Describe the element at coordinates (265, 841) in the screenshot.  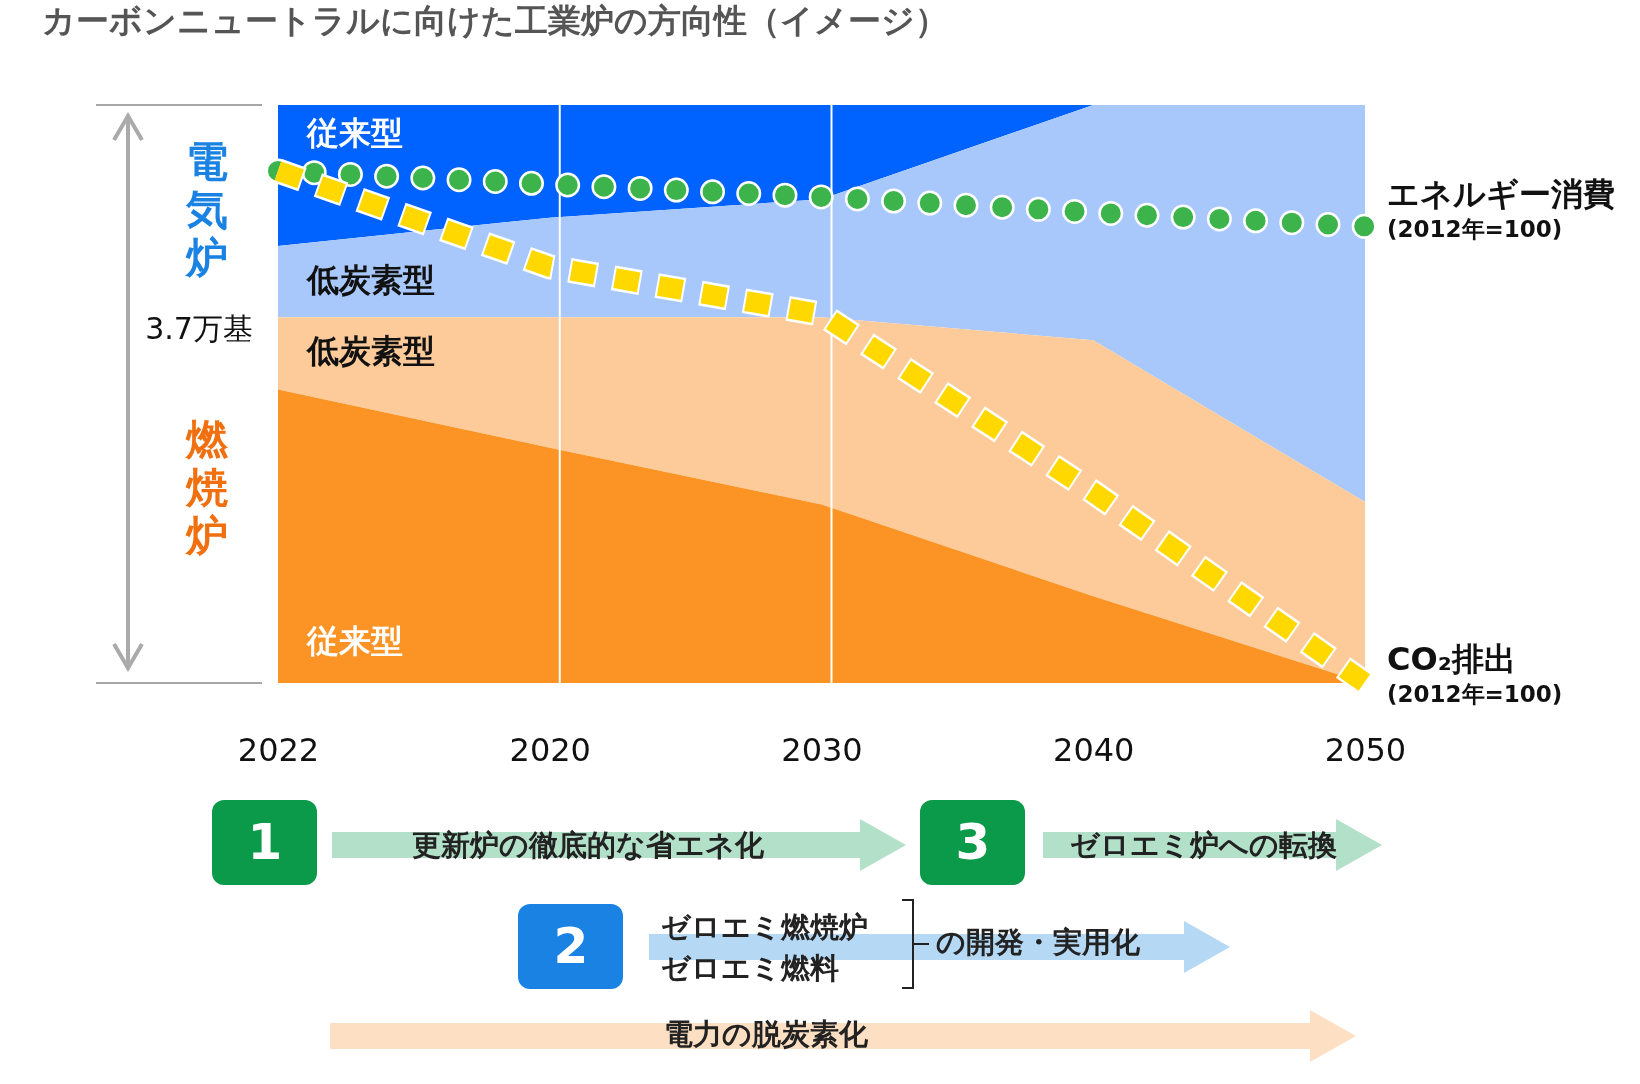
I see `text: 1` at that location.